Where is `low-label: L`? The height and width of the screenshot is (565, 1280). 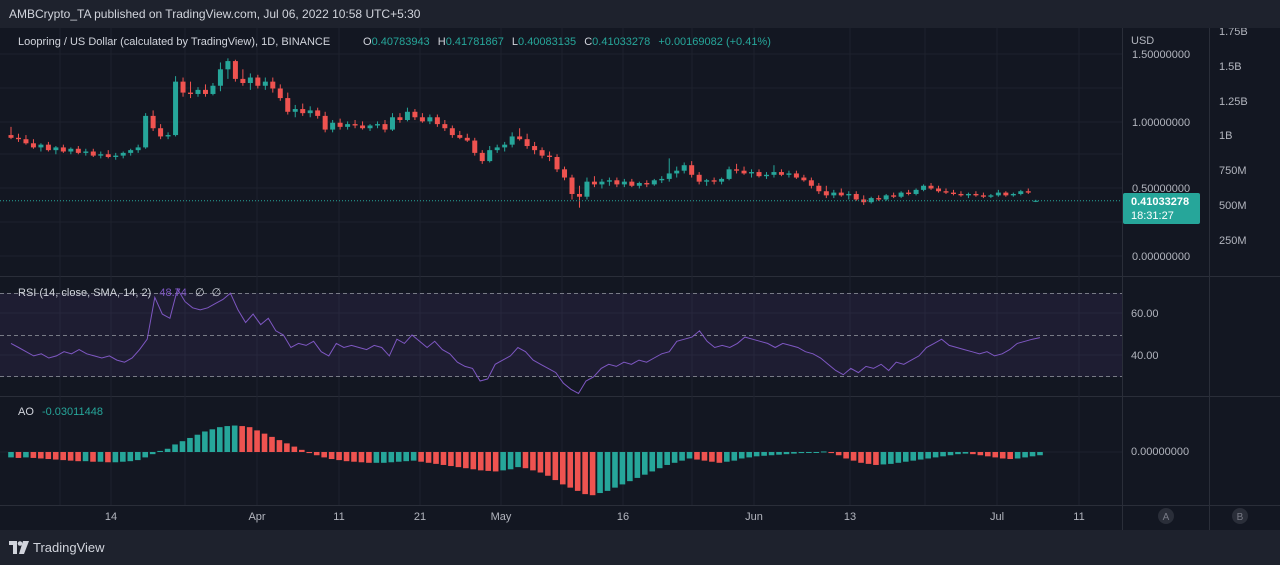
low-label: L is located at coordinates (515, 42).